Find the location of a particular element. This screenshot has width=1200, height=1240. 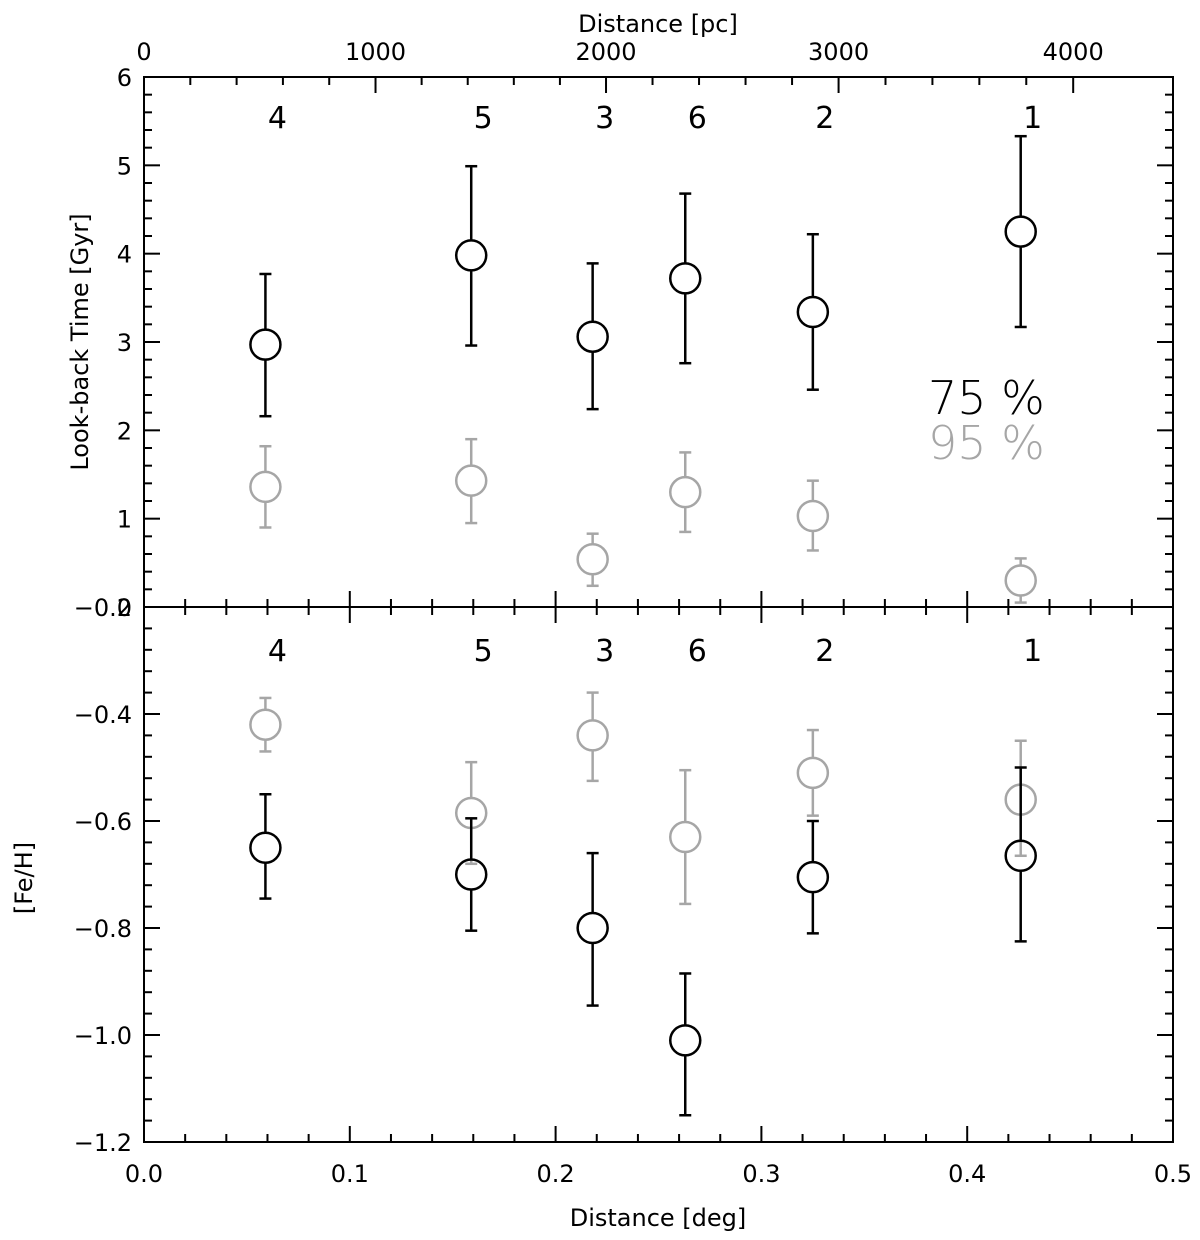

top-y-tick-label: 4 is located at coordinates (124, 255).